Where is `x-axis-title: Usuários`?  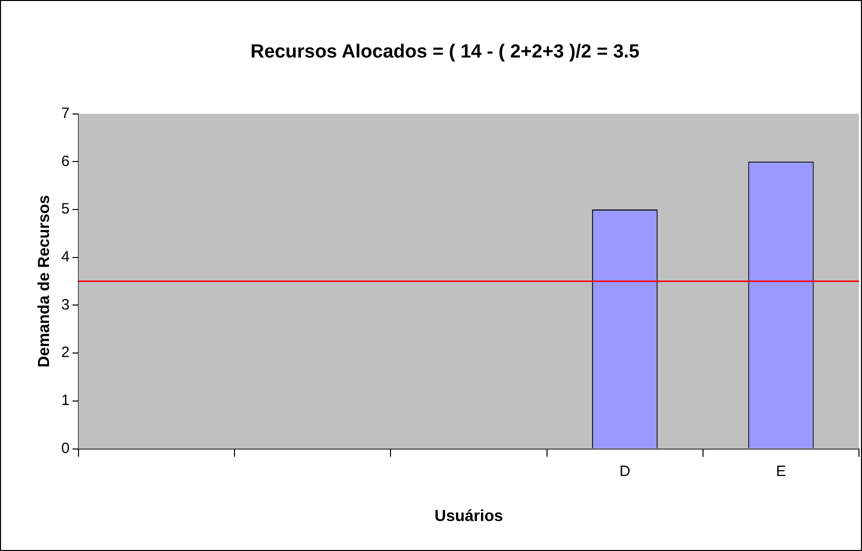 x-axis-title: Usuários is located at coordinates (469, 516).